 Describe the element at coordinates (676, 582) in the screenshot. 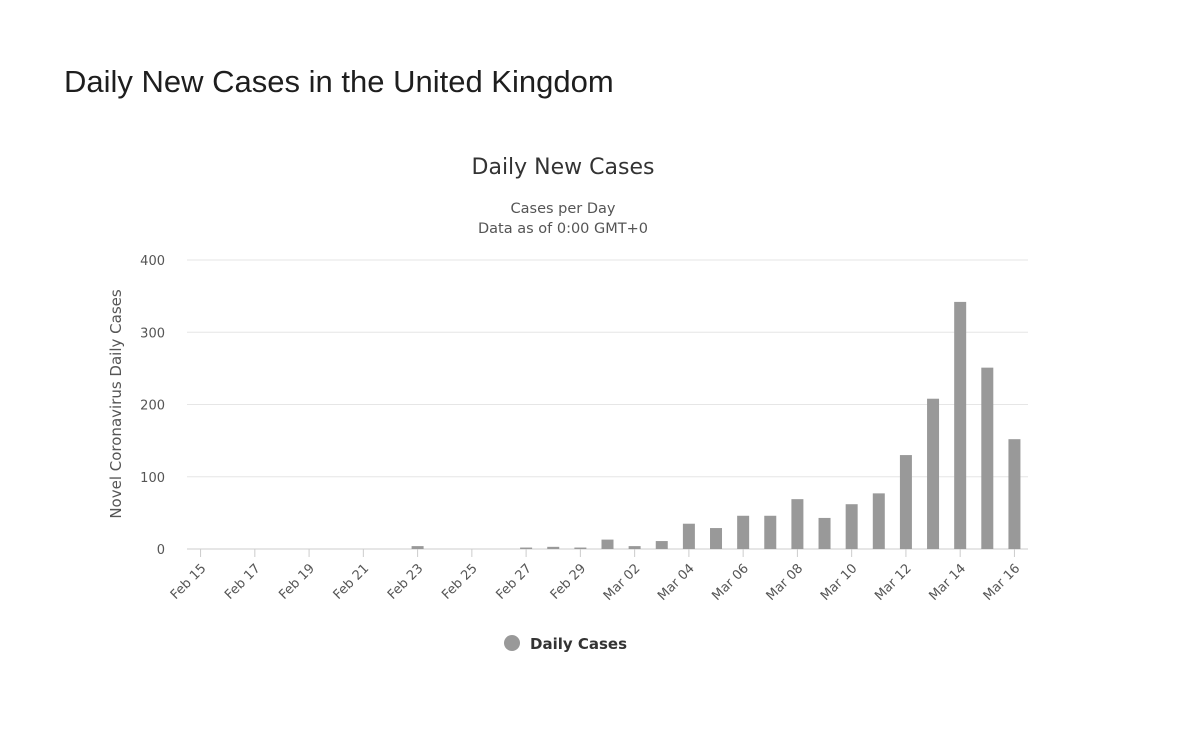

I see `x-tick-label: Mar 04` at that location.